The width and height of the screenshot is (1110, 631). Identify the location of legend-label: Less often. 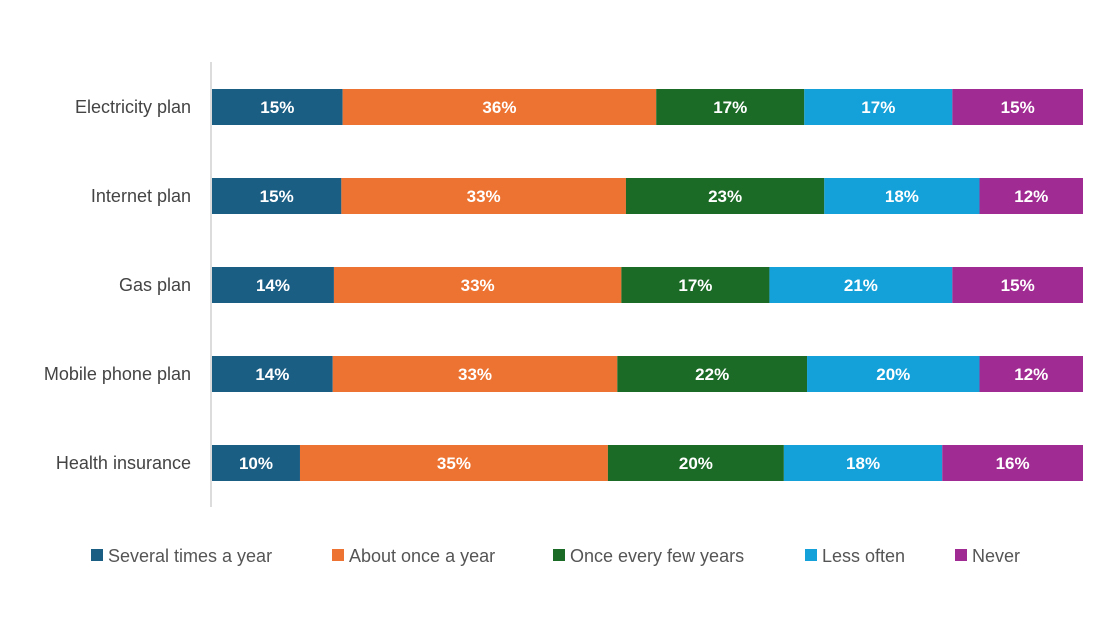
(863, 556).